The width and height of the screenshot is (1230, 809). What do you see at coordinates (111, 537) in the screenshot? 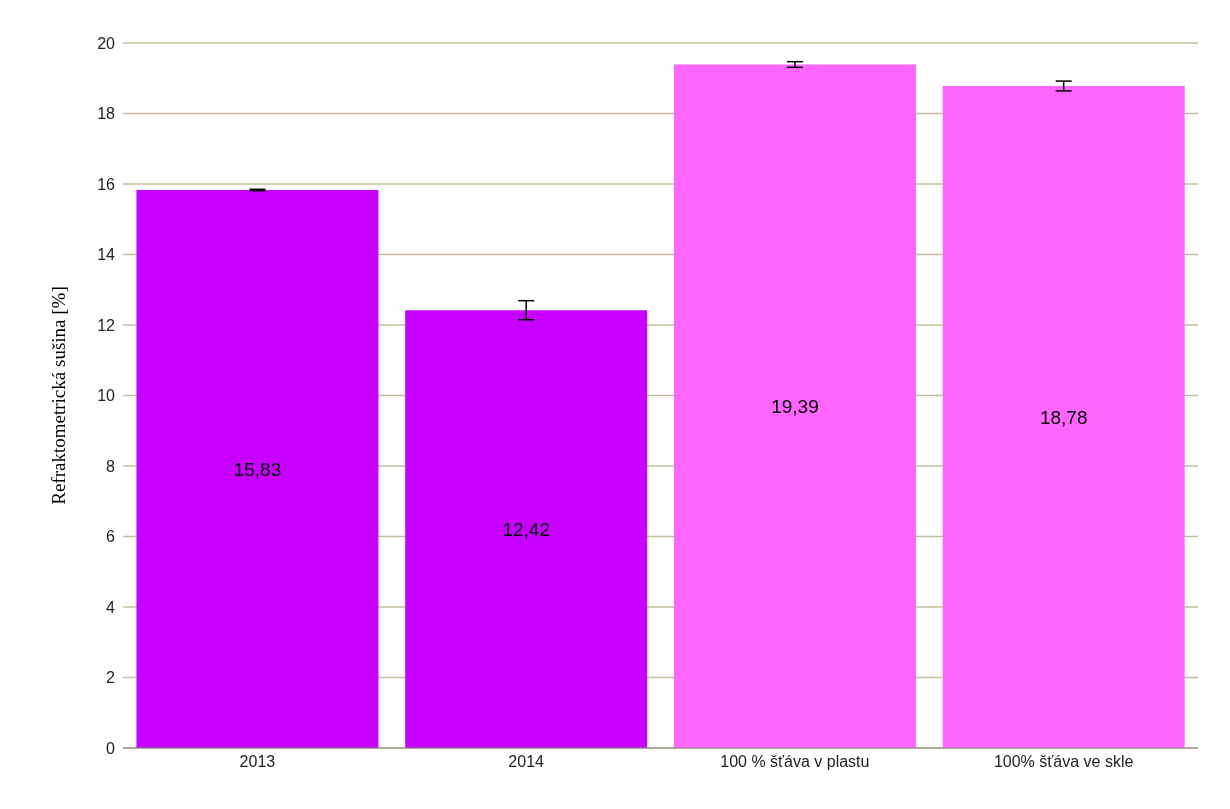
I see `y-tick-label: 6` at bounding box center [111, 537].